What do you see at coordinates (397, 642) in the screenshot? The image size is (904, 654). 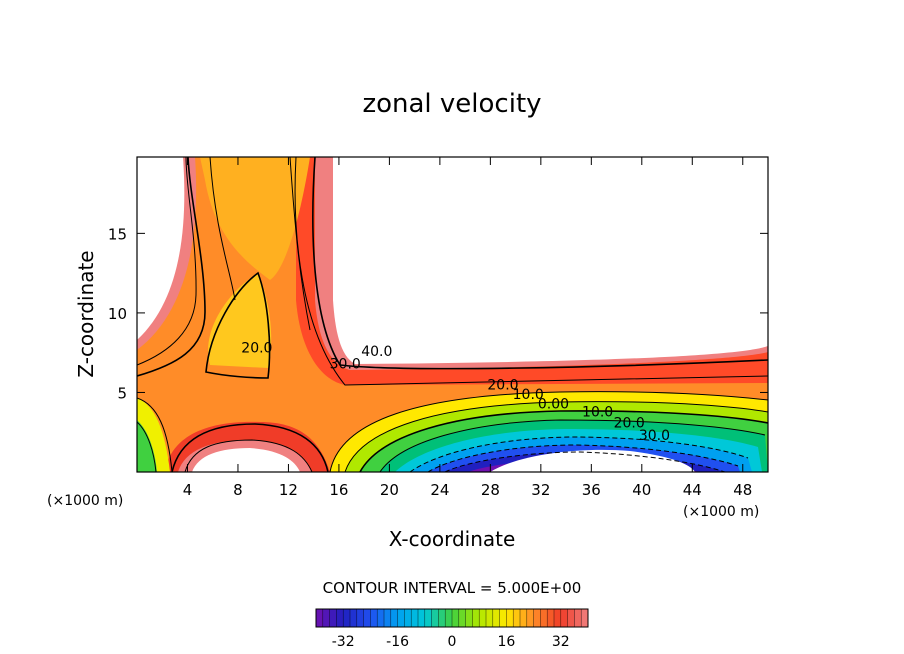 I see `colorbar-tick-label: -16` at bounding box center [397, 642].